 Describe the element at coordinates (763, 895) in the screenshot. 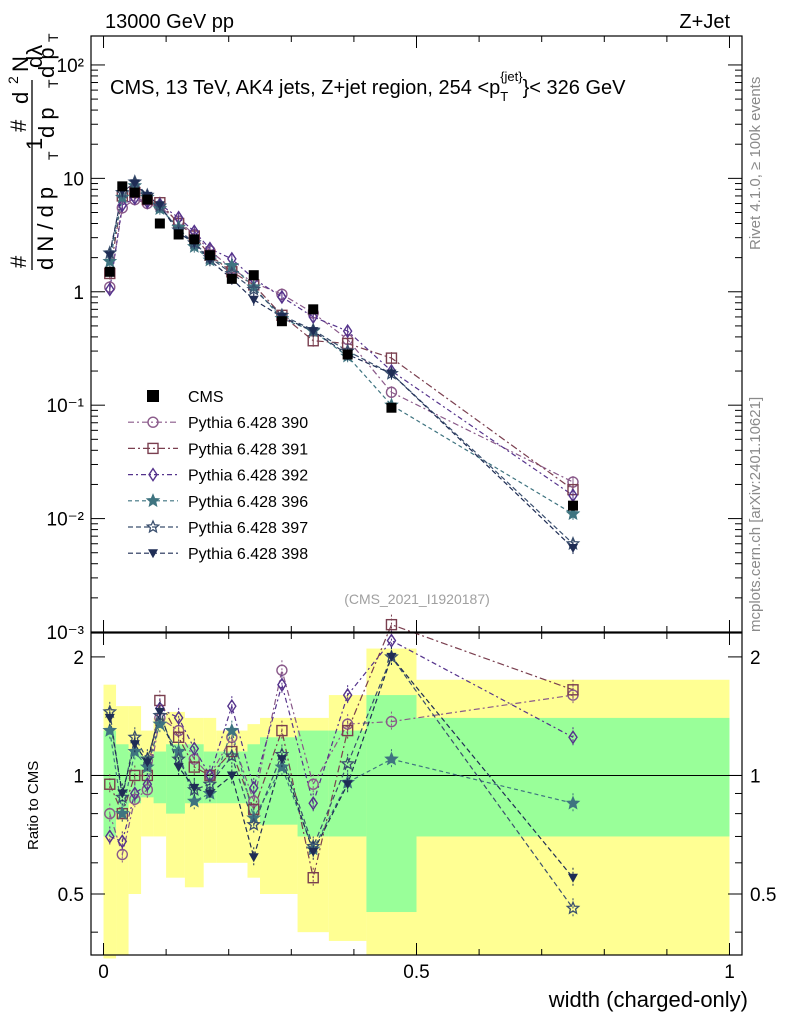

I see `ratio-tick-label-right: 0.5` at that location.